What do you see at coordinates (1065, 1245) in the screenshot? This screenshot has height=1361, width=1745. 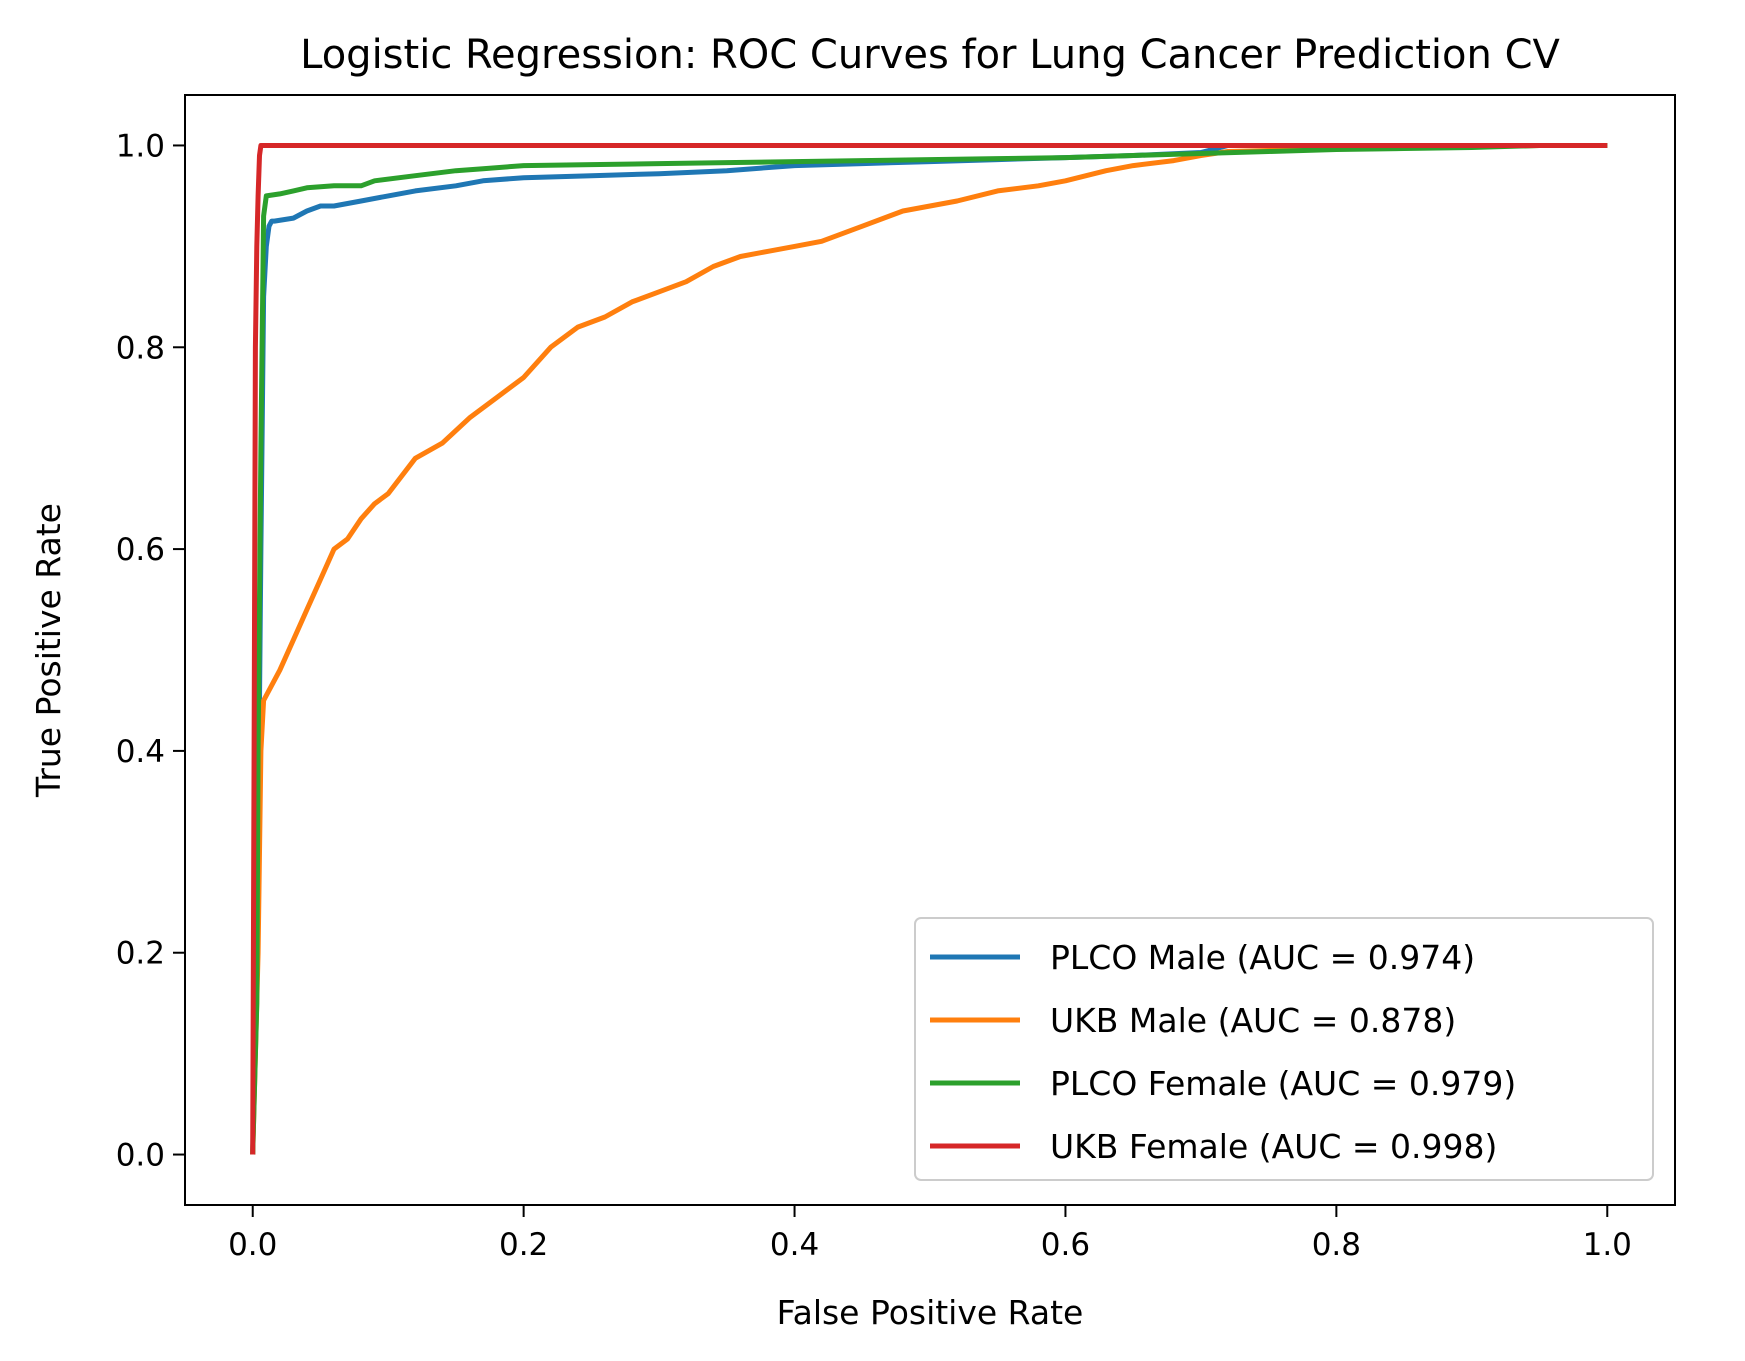 I see `x-tick-label: 0.6` at bounding box center [1065, 1245].